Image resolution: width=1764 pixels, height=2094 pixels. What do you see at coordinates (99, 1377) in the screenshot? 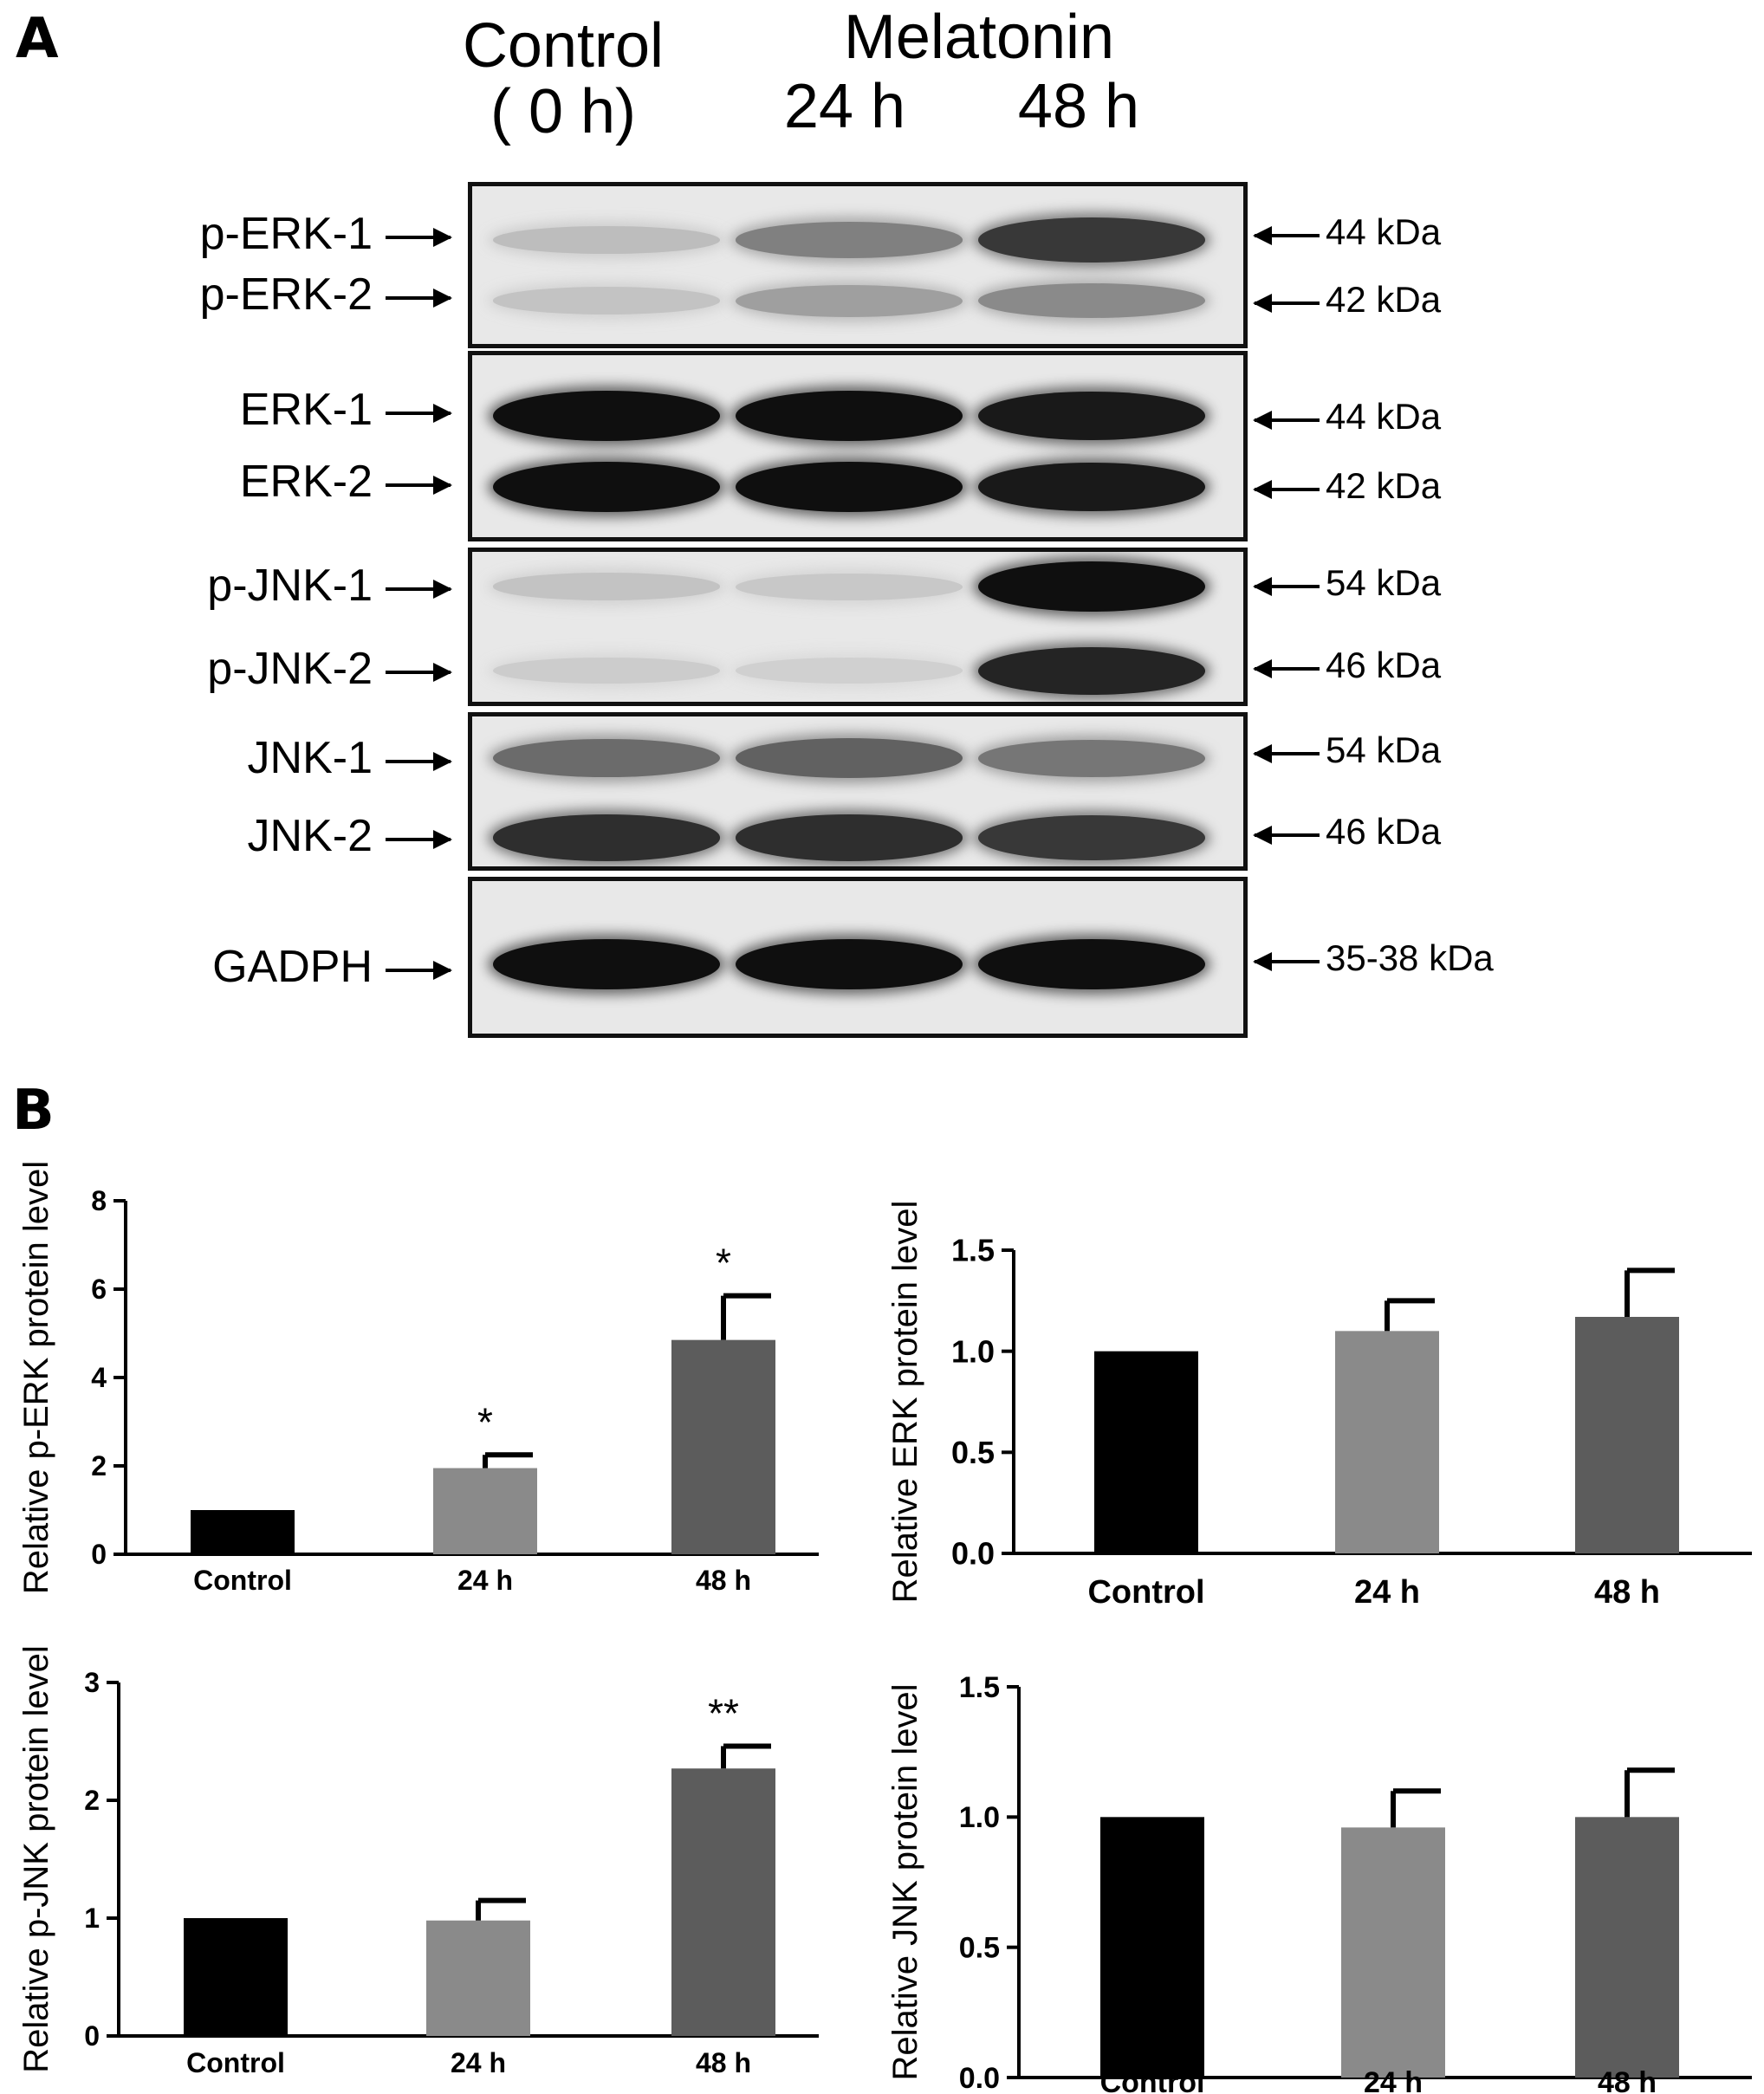
I see `y-tick-label: 4` at bounding box center [99, 1377].